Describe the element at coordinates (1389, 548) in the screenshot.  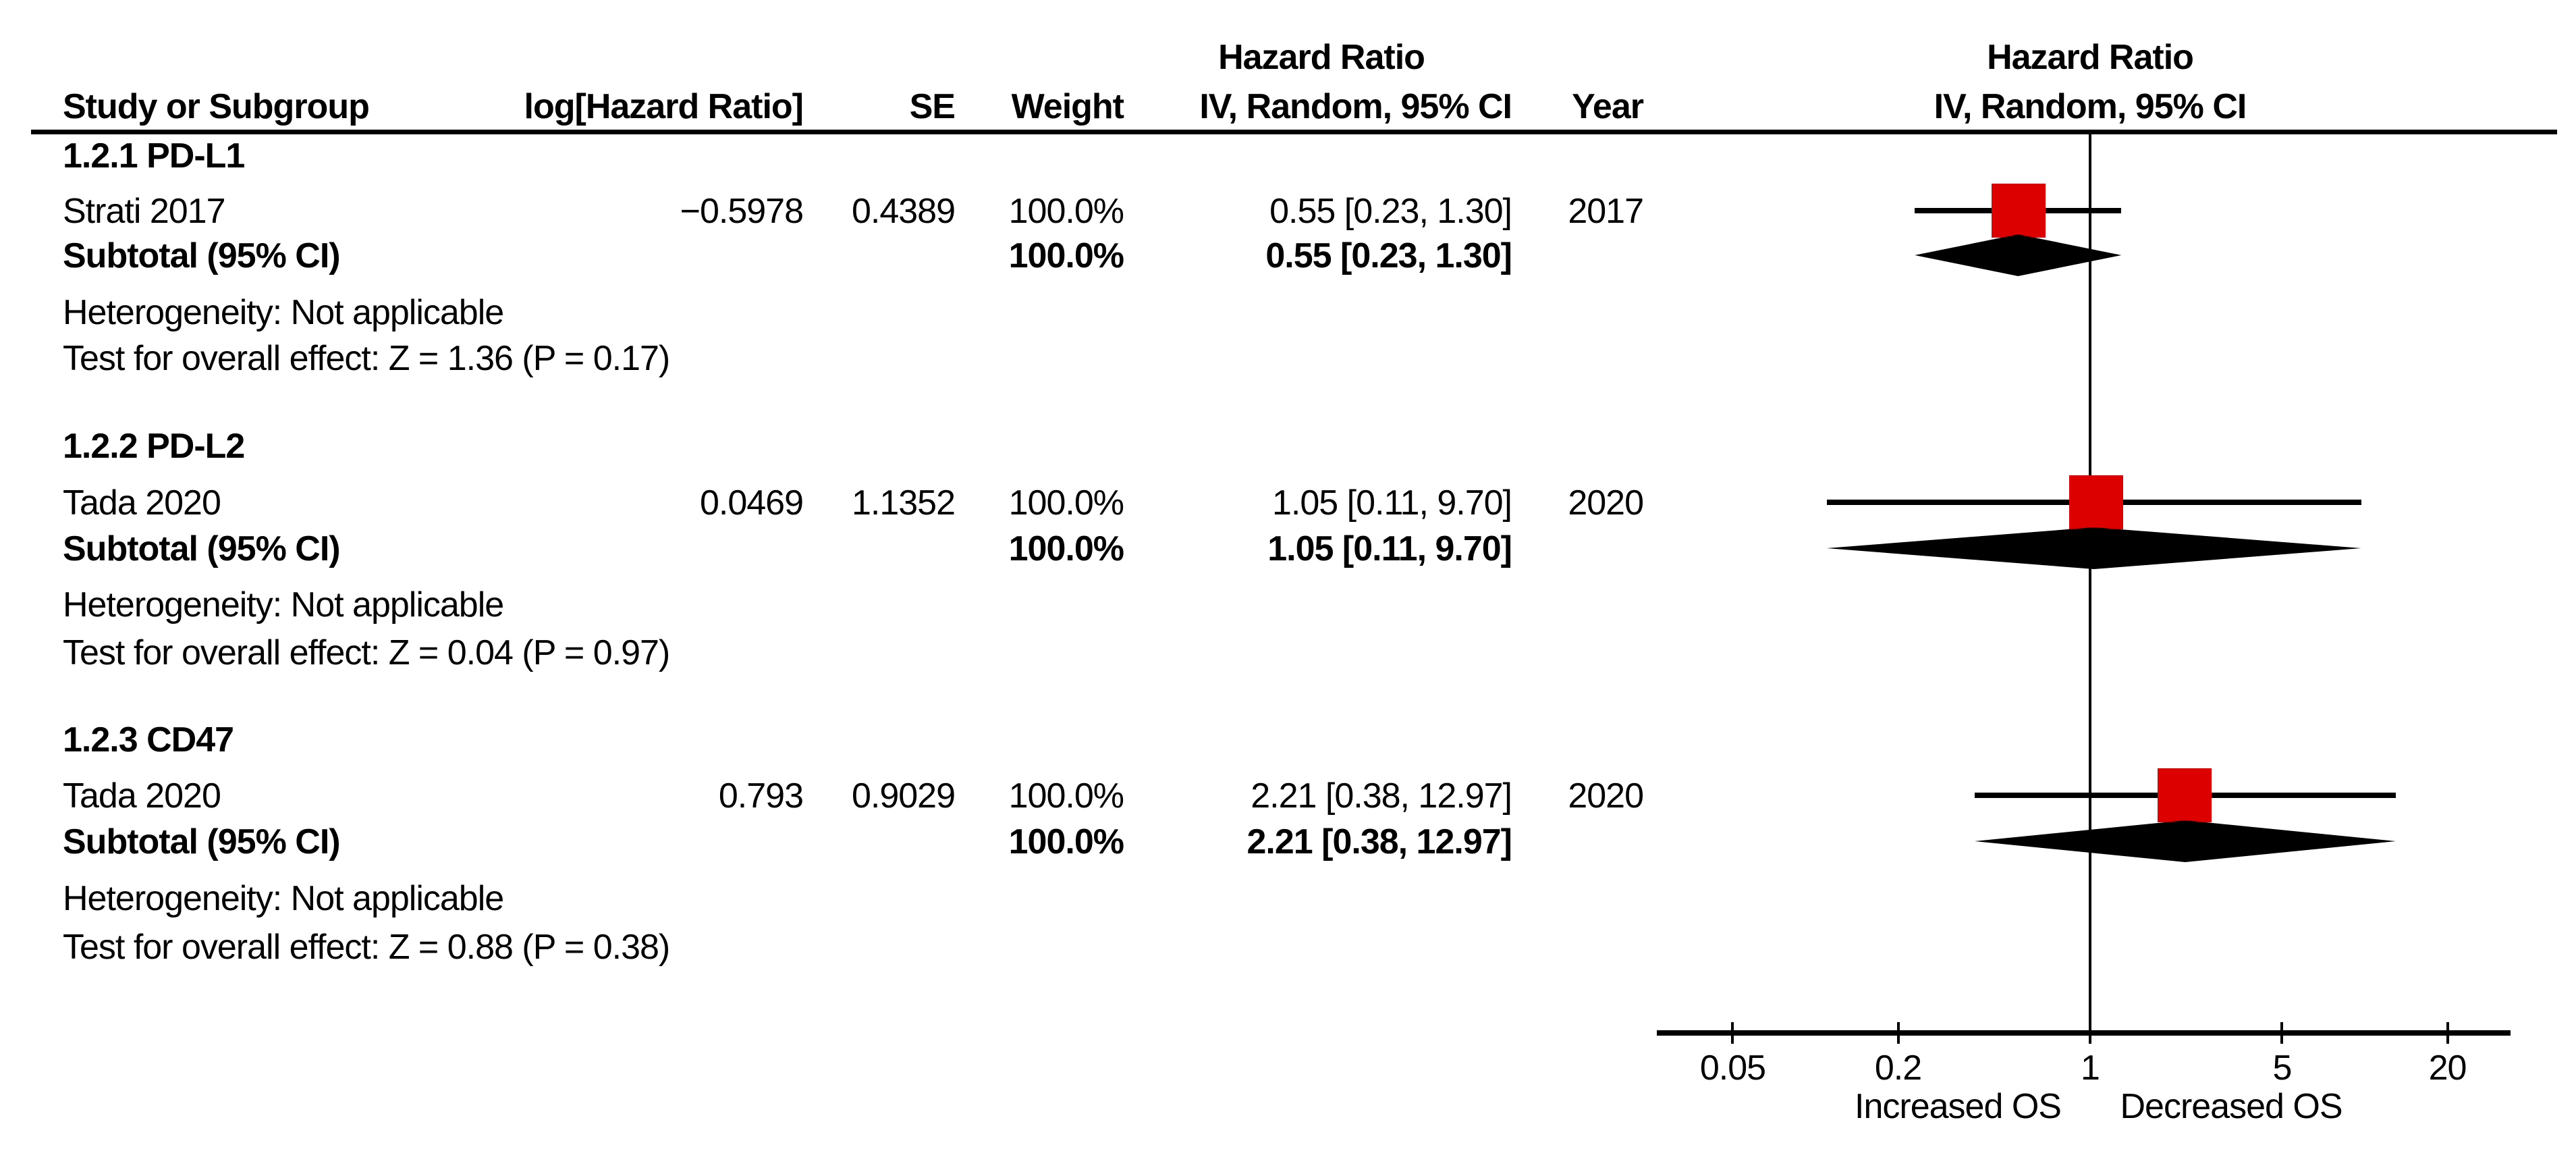
I see `subtotal-hr-ci: 1.05 [0.11, 9.70]` at that location.